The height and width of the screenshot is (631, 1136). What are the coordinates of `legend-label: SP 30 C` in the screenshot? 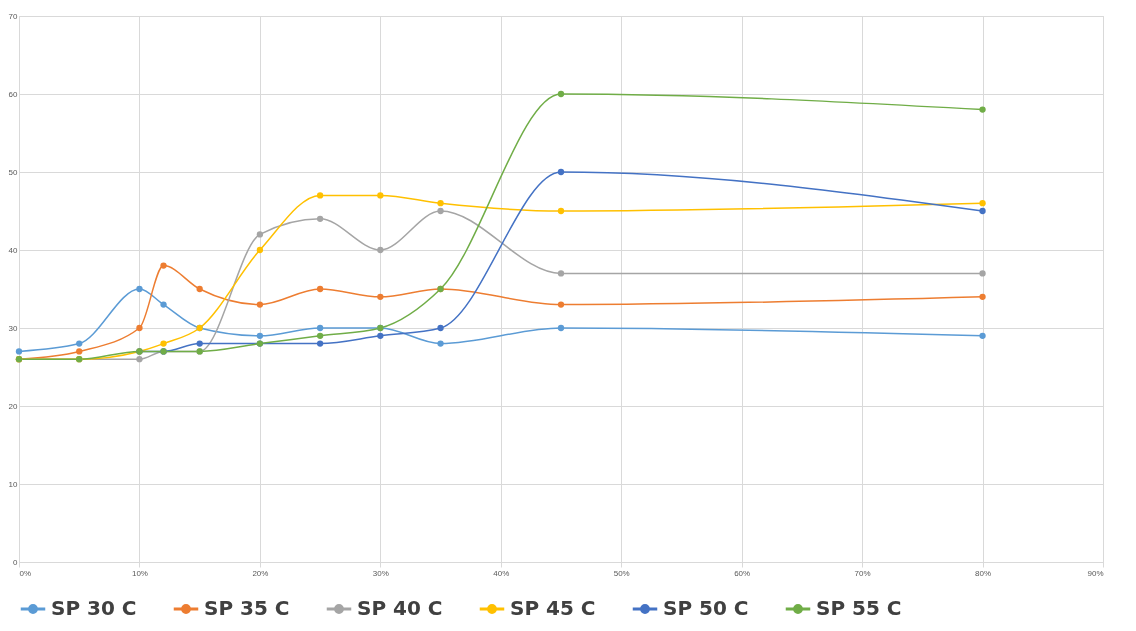 It's located at (94, 608).